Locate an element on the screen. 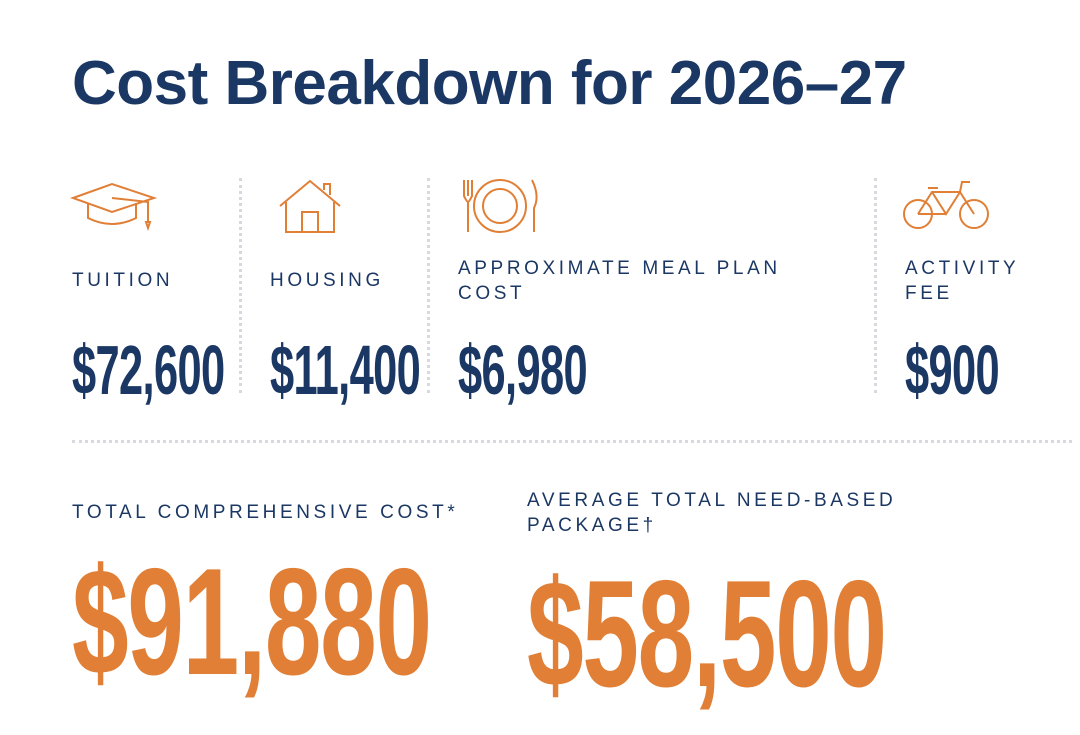 Image resolution: width=1080 pixels, height=735 pixels. house-icon is located at coordinates (310, 206).